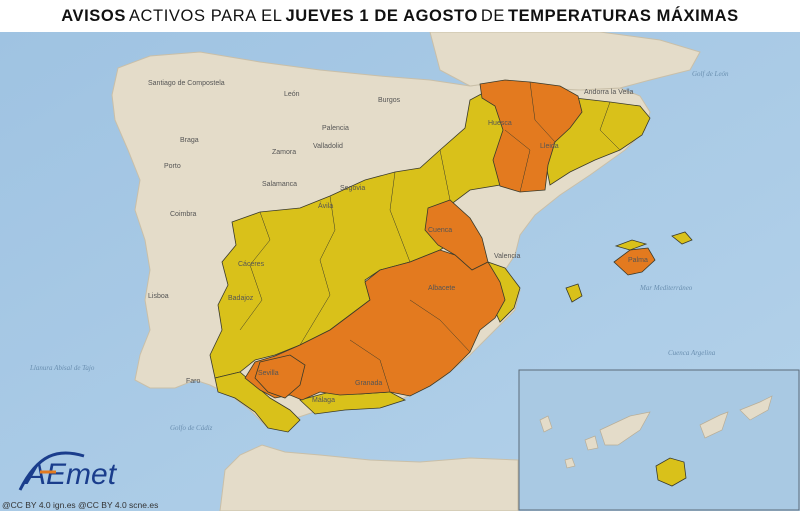 The height and width of the screenshot is (511, 800). Describe the element at coordinates (193, 381) in the screenshot. I see `label-faro: Faro` at that location.